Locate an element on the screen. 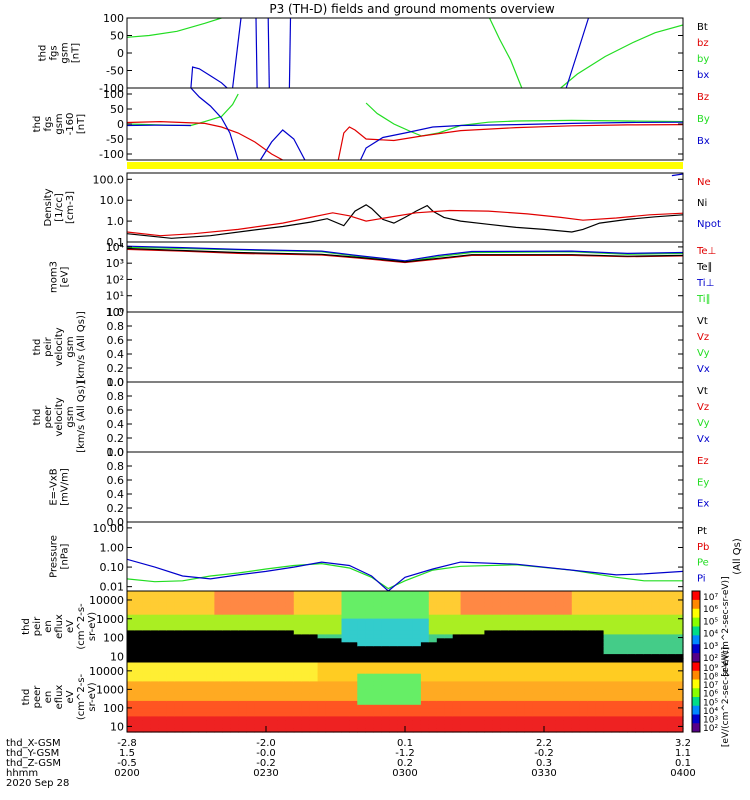 Image resolution: width=750 pixels, height=800 pixels. legend-ey: Ey is located at coordinates (703, 482).